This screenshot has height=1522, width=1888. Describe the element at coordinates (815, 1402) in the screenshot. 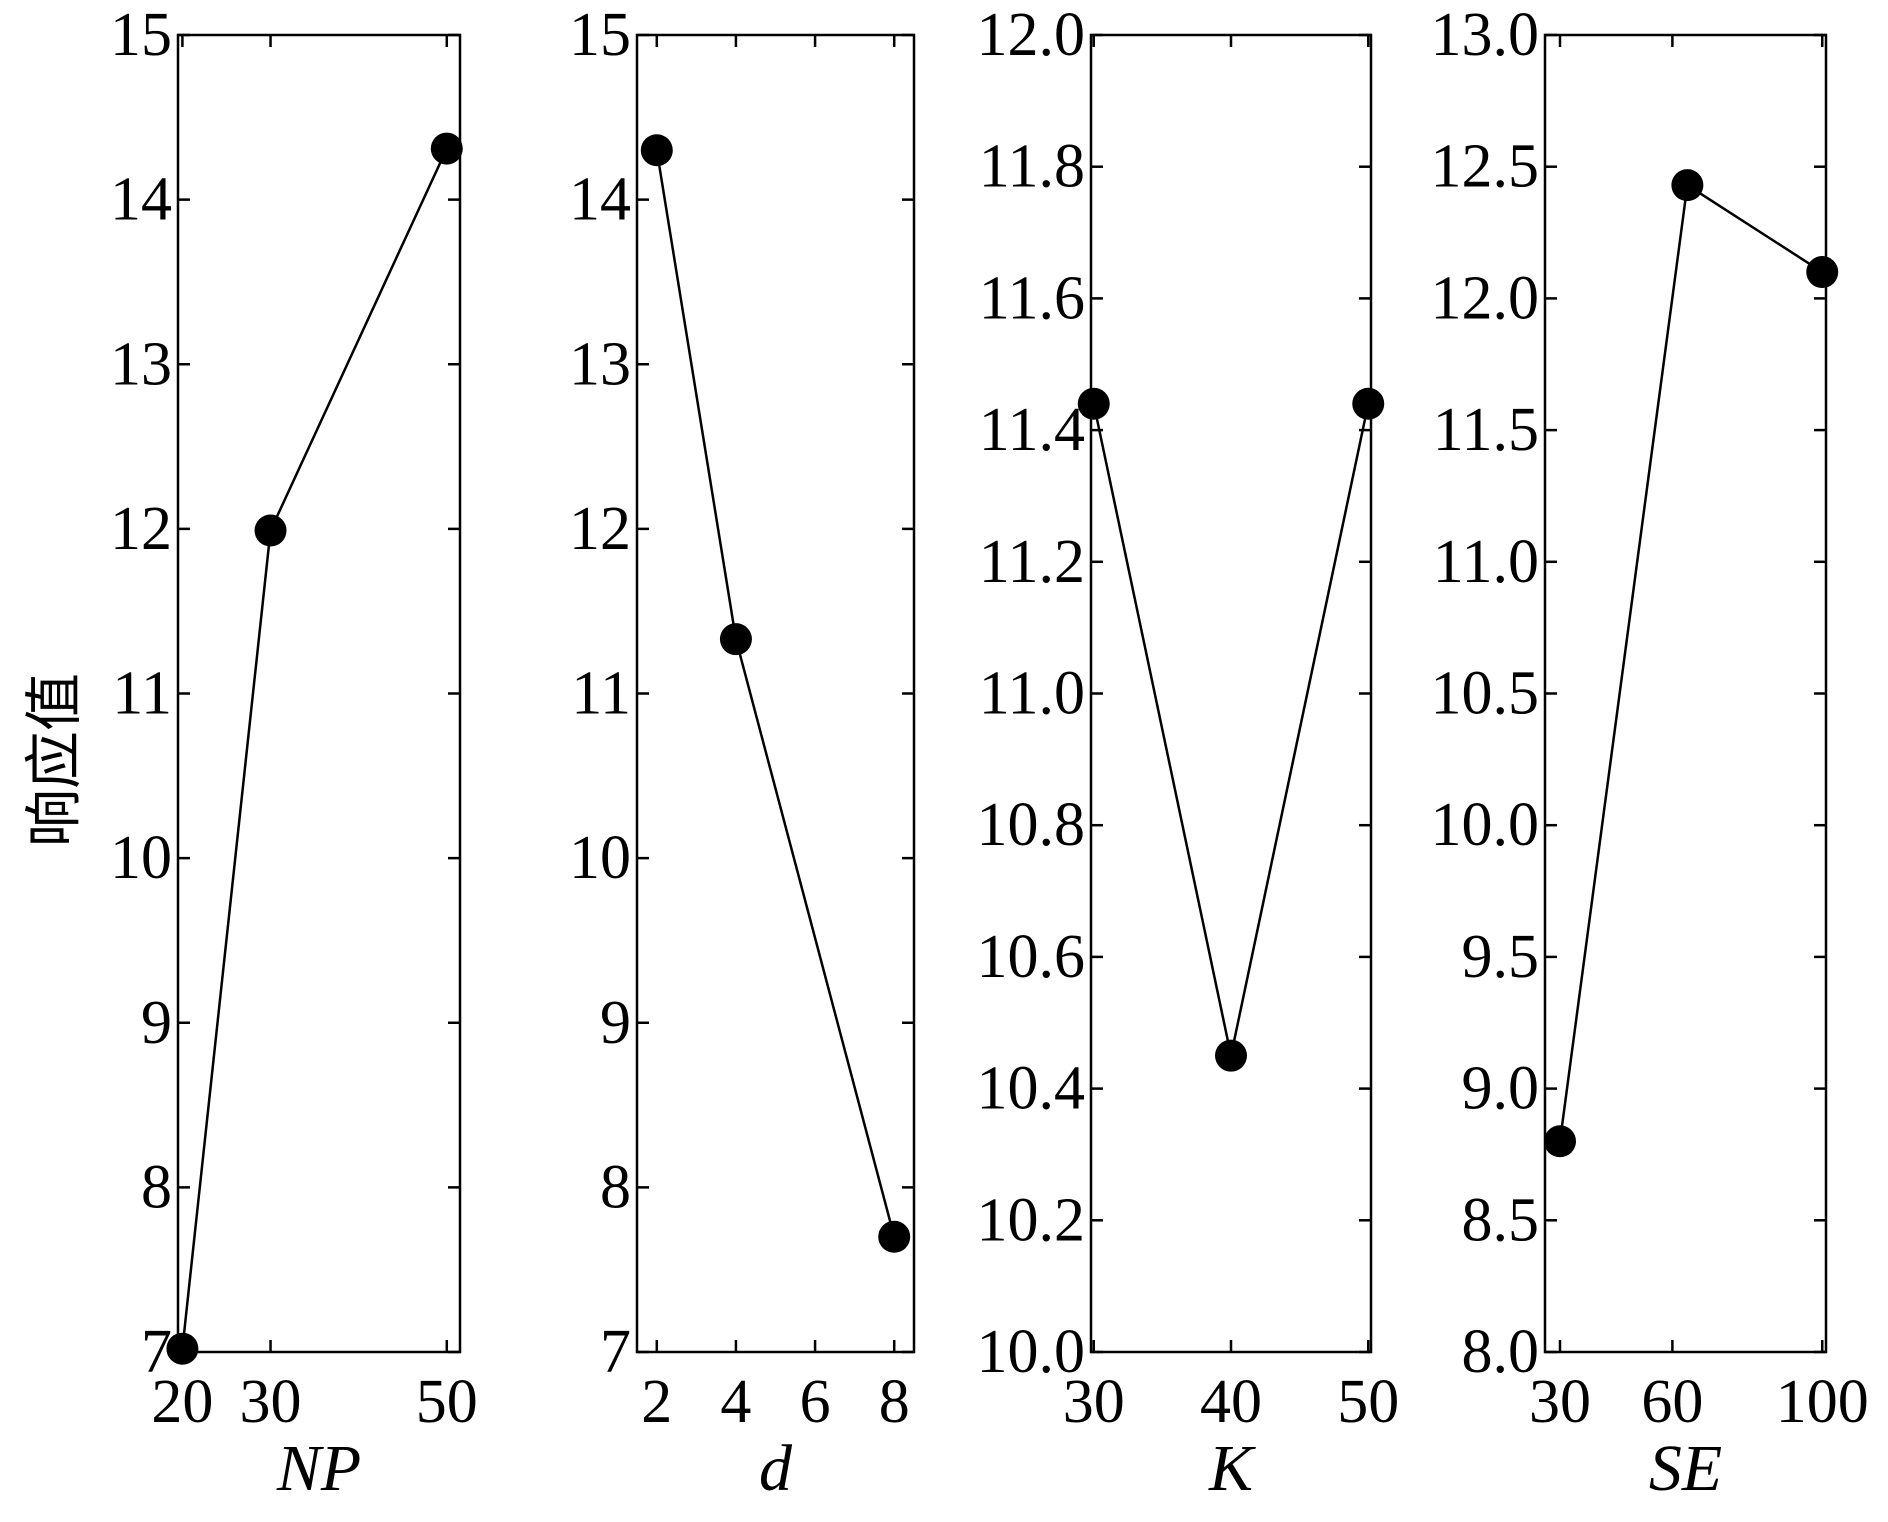

I see `x-tick-label: 6` at that location.